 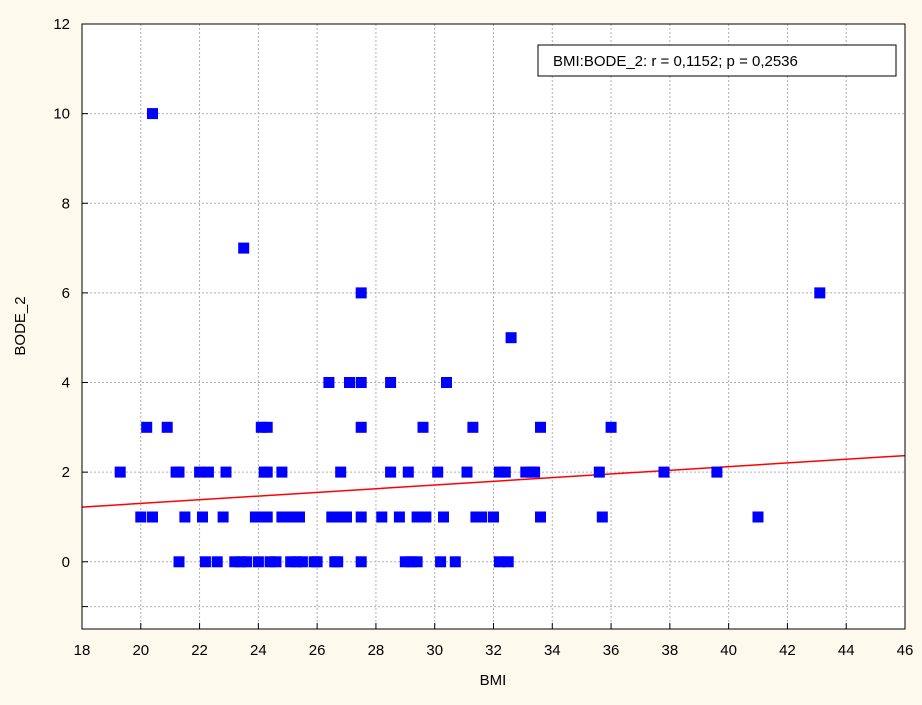 What do you see at coordinates (66, 293) in the screenshot?
I see `y-tick-label: 6` at bounding box center [66, 293].